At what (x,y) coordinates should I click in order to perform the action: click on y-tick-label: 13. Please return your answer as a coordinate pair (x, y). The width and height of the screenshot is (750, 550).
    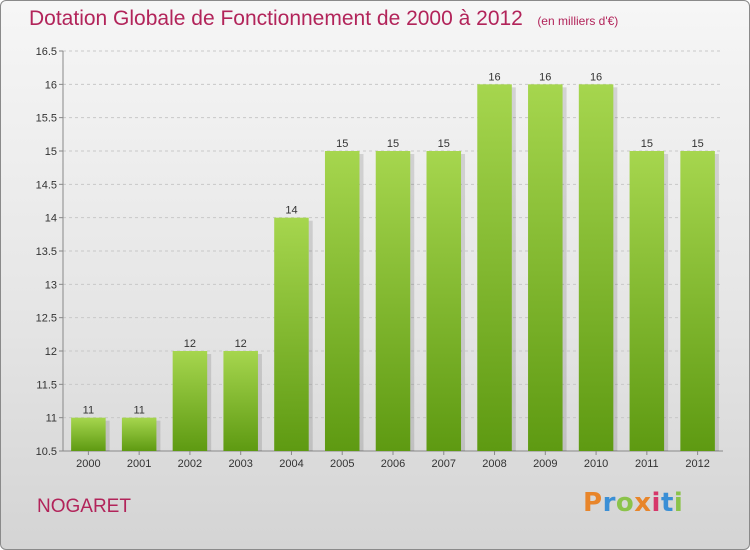
    Looking at the image, I should click on (51, 285).